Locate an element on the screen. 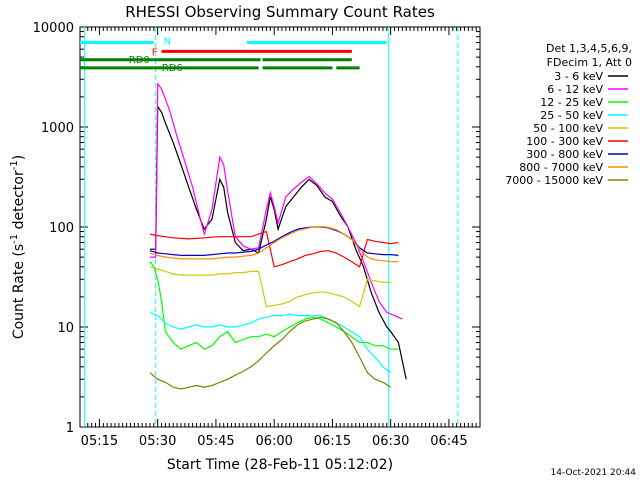  y-axis-label: Count Rate (s-1 detector-1) is located at coordinates (18, 247).